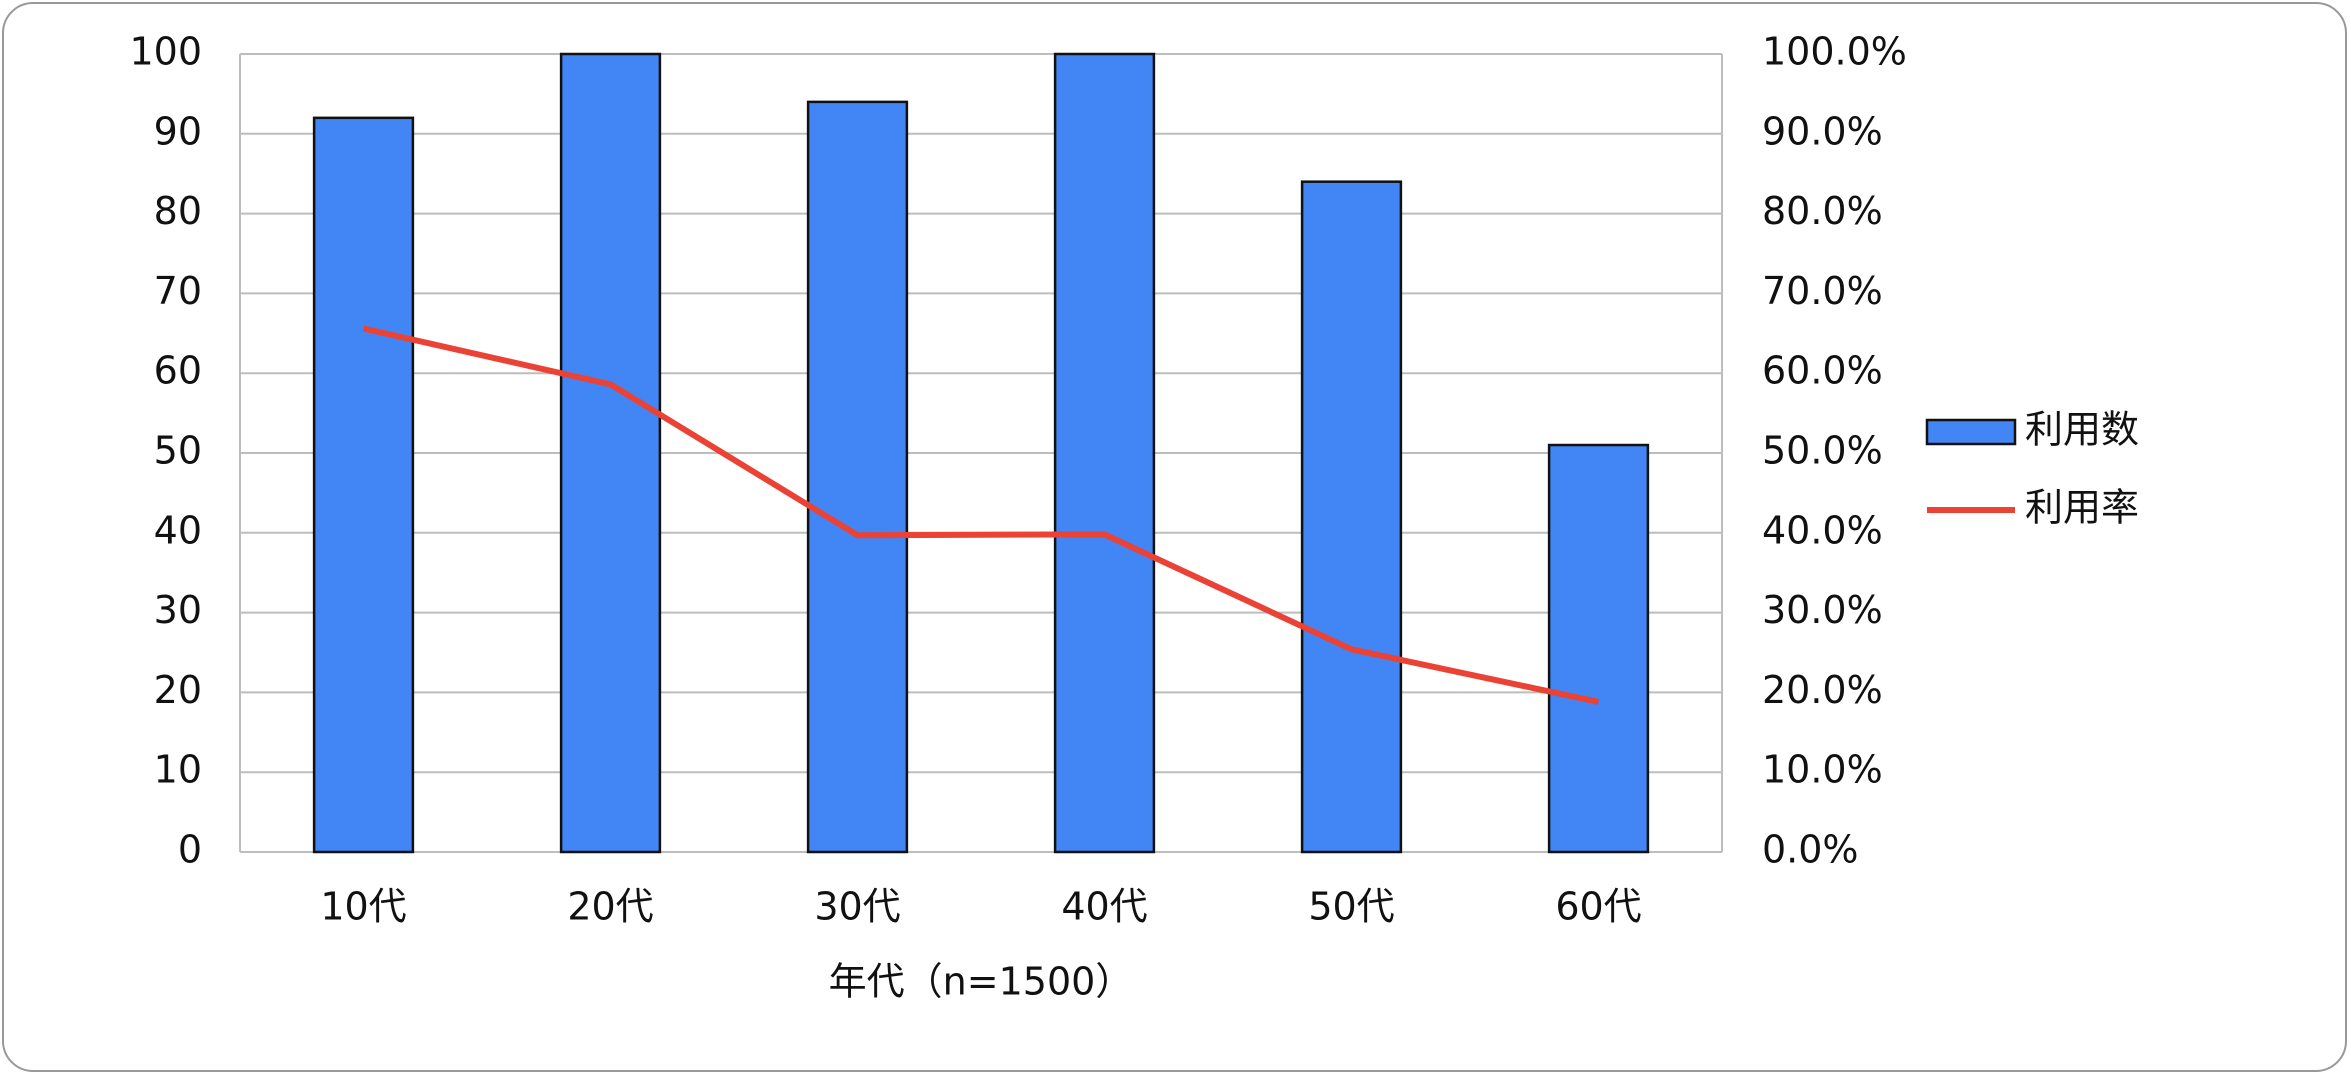 This screenshot has height=1077, width=2351. I want to click on y-tick-label: 0, so click(190, 850).